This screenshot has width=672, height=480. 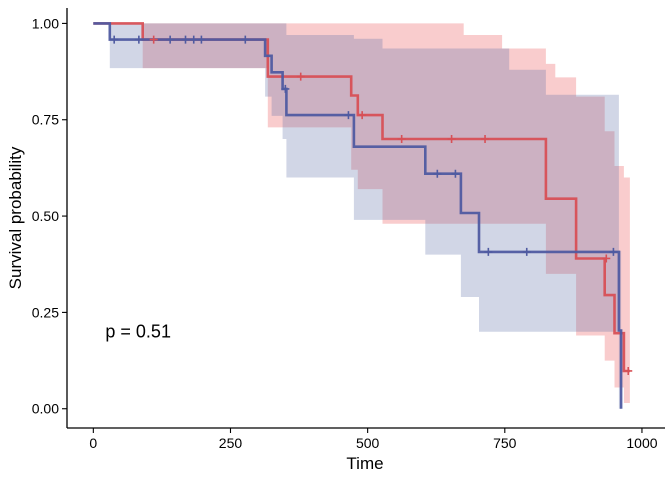 I want to click on x-tick-label: 500, so click(x=368, y=443).